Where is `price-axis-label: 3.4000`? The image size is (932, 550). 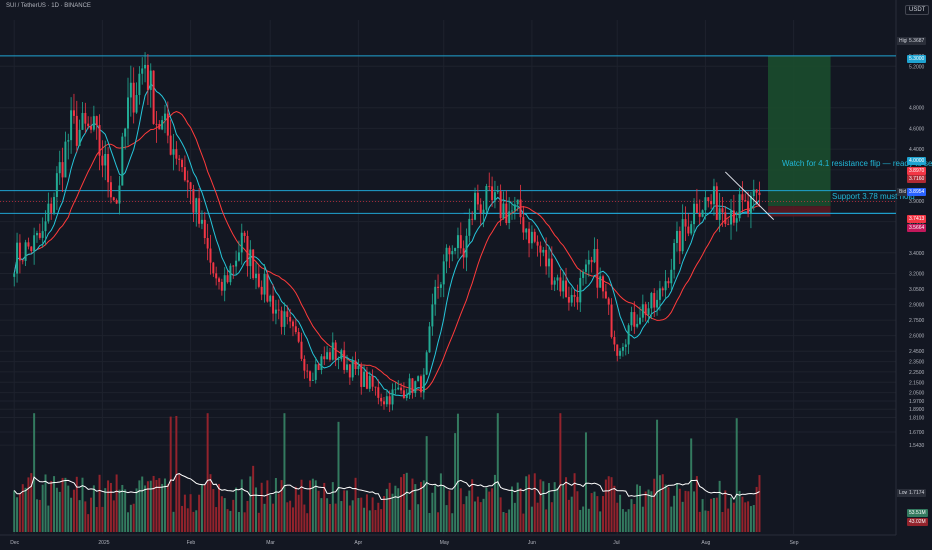
price-axis-label: 3.4000 is located at coordinates (917, 254).